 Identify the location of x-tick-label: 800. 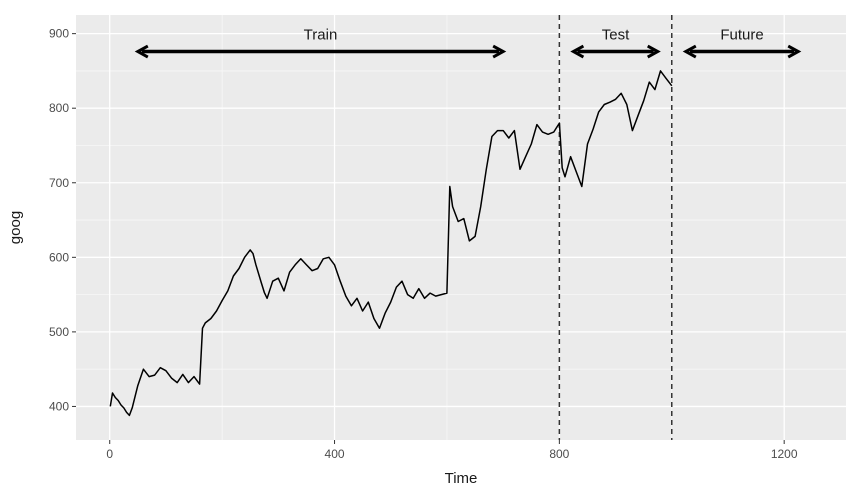
(559, 454).